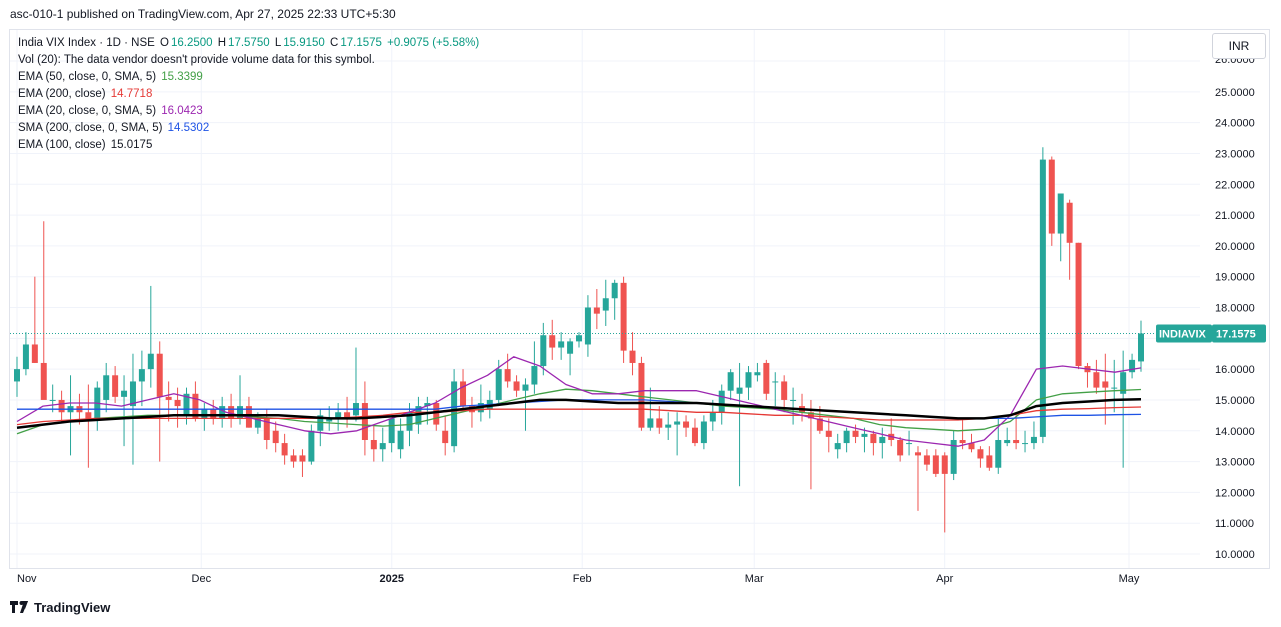 This screenshot has height=627, width=1281. I want to click on legend-symbol: India VIX Index · 1D · NSE, so click(86, 43).